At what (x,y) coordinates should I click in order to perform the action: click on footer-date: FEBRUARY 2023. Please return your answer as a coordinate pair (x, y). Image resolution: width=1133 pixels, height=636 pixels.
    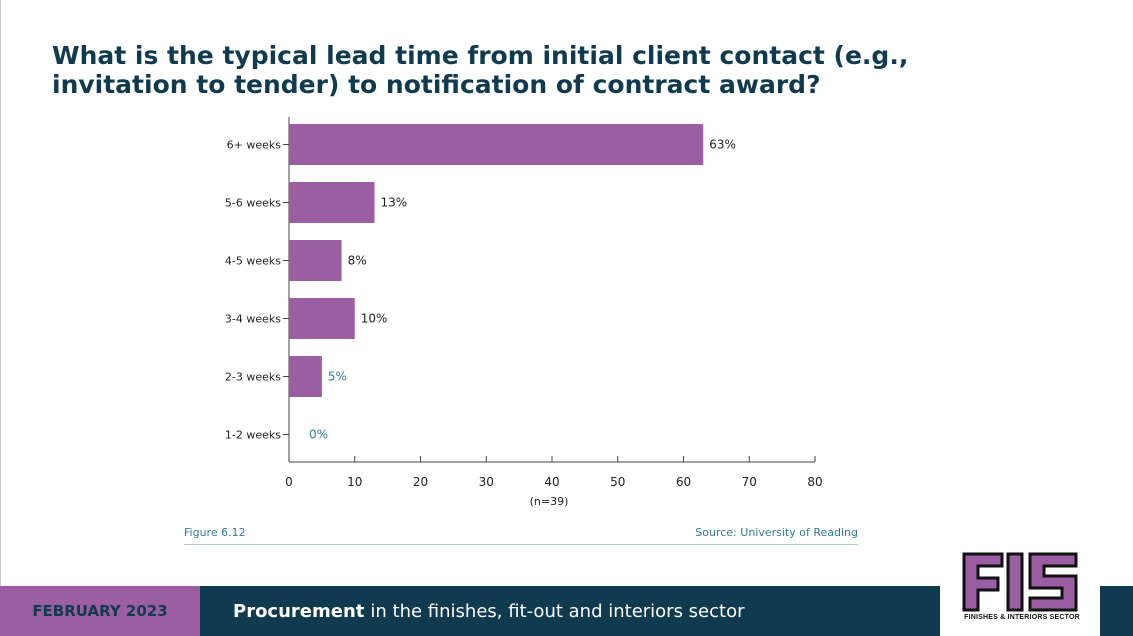
    Looking at the image, I should click on (100, 611).